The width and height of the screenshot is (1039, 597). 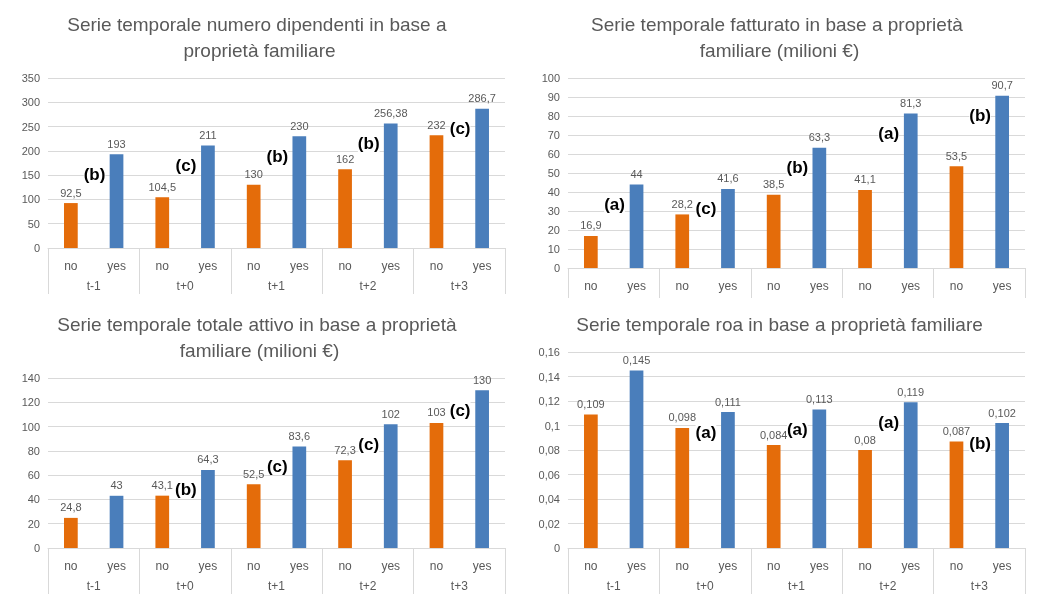 I want to click on y-tick-label: 250, so click(x=30, y=126).